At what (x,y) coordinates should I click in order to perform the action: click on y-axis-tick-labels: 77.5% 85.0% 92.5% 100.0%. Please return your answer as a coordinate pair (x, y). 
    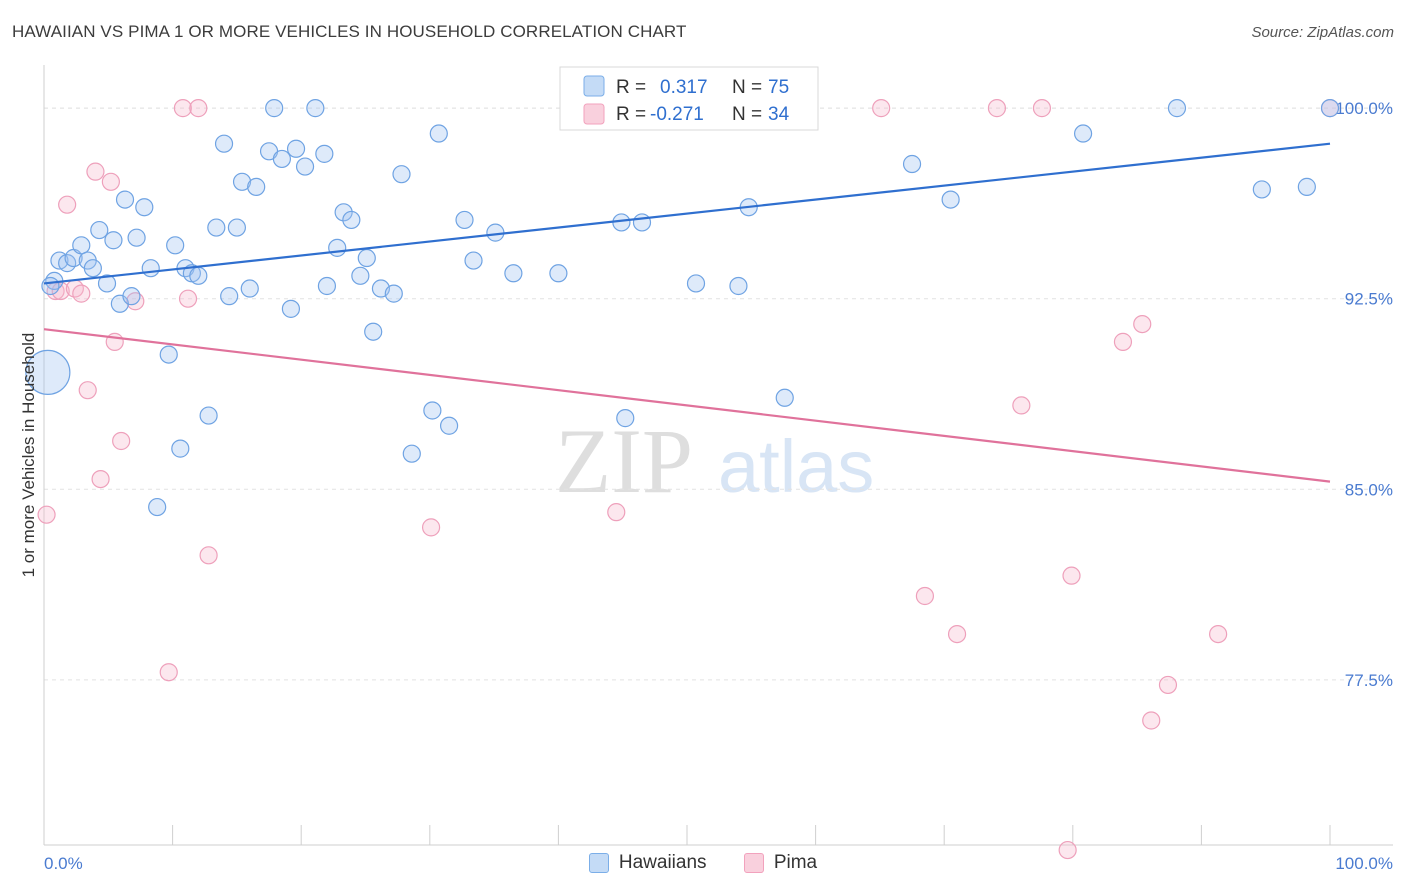
    Looking at the image, I should click on (1364, 394).